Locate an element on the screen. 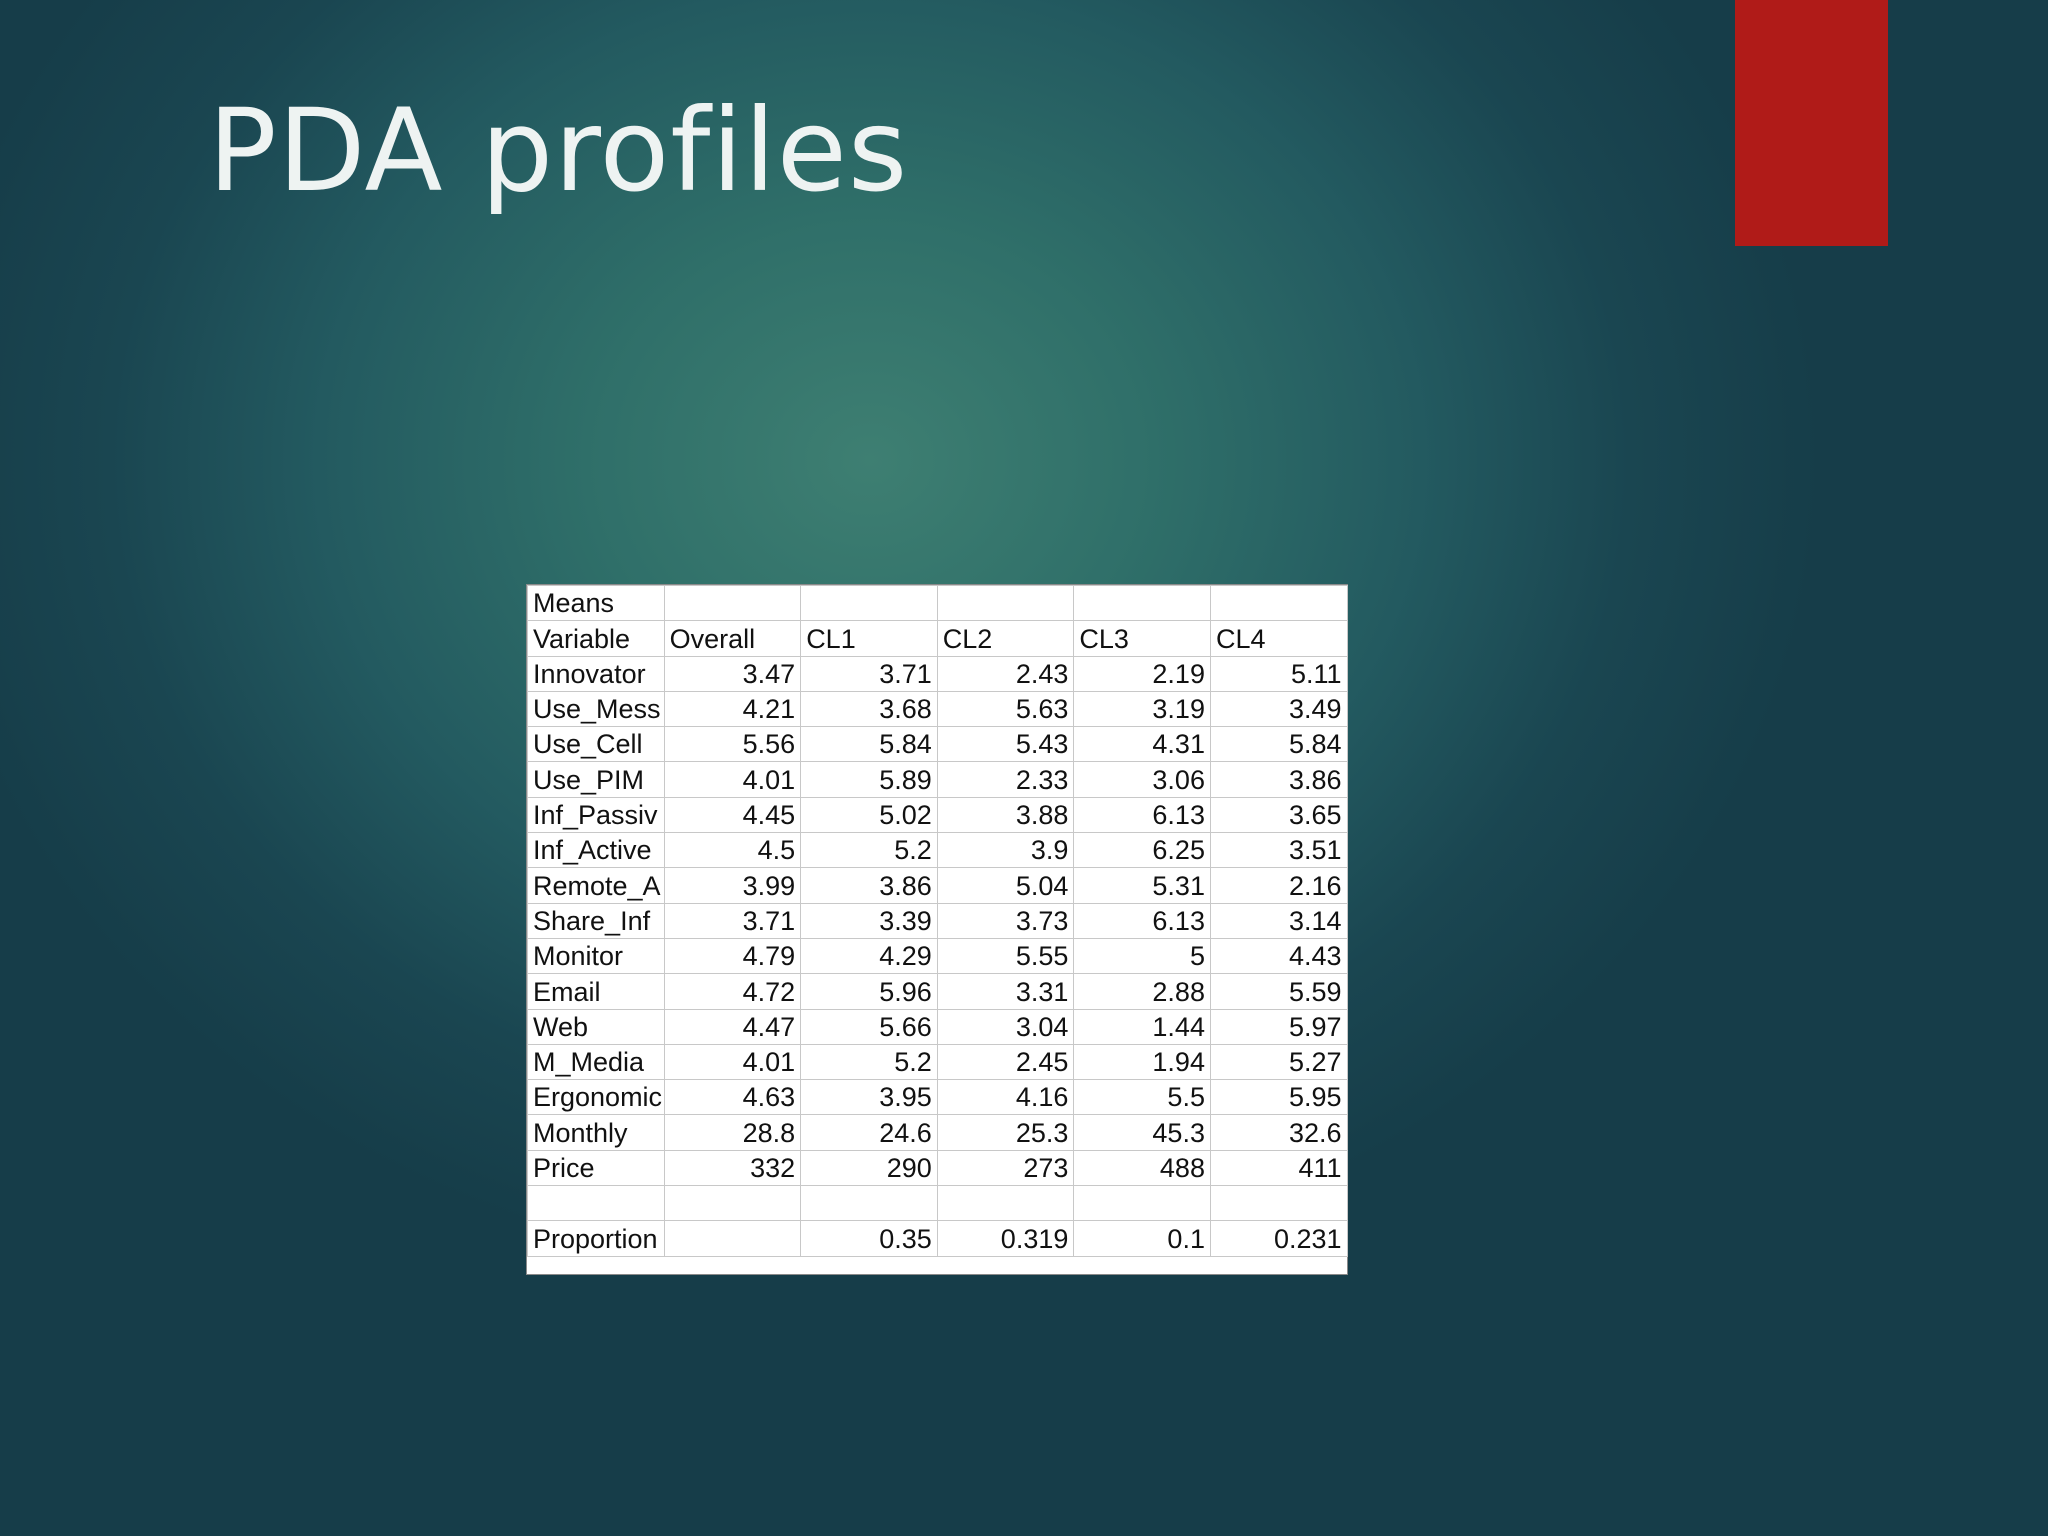 This screenshot has width=2048, height=1536. table-caption: Means is located at coordinates (596, 603).